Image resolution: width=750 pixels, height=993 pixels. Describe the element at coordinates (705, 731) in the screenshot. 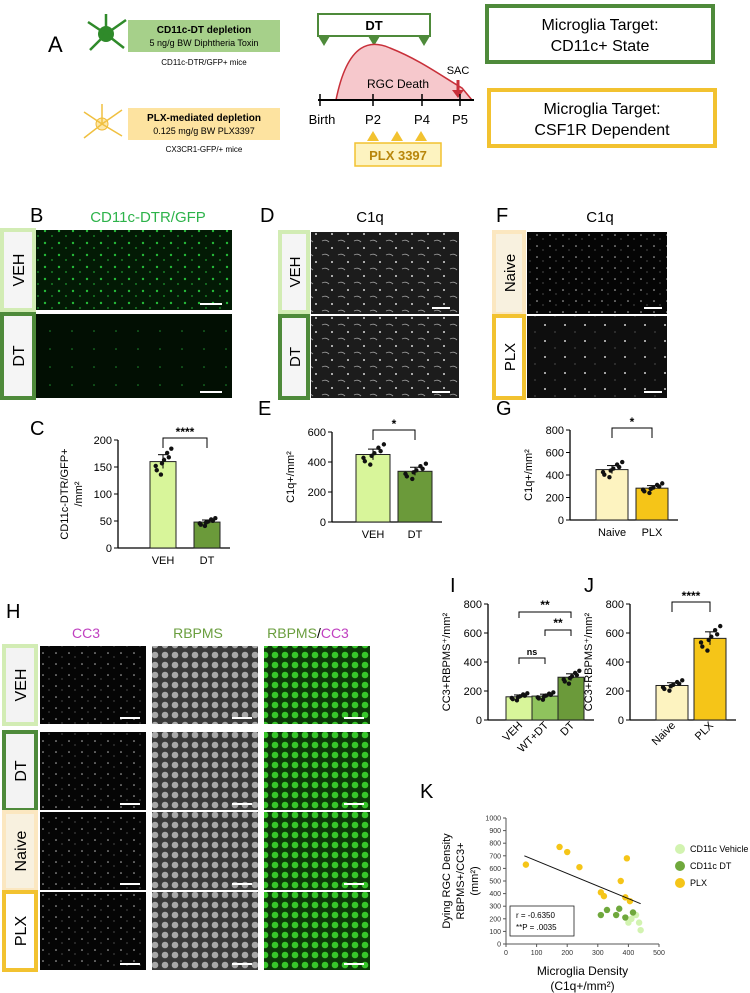

I see `x-tick-label: PLX` at that location.